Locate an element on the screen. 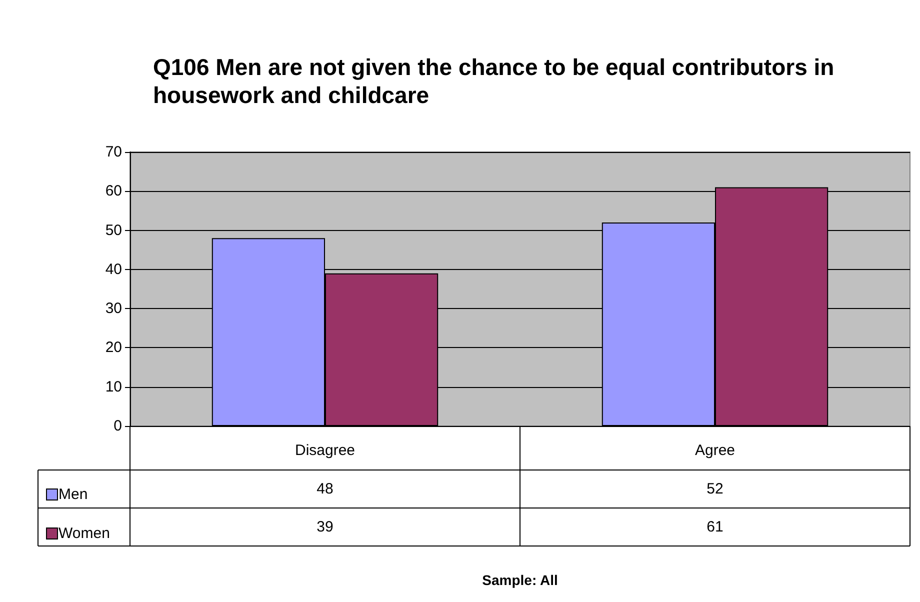 This screenshot has width=920, height=602. data-label: 48 is located at coordinates (325, 489).